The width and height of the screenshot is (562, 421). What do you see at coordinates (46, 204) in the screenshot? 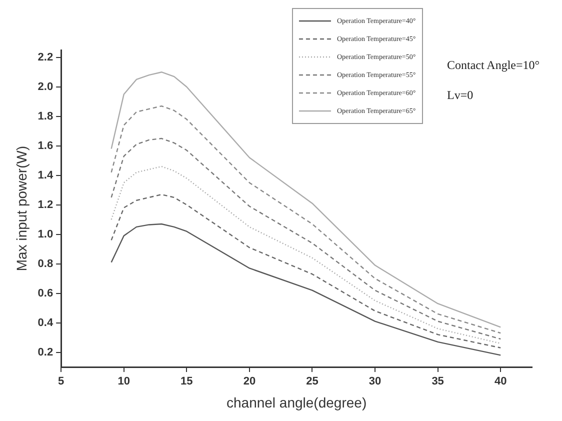
I see `y-tick-label: 1.2` at bounding box center [46, 204].